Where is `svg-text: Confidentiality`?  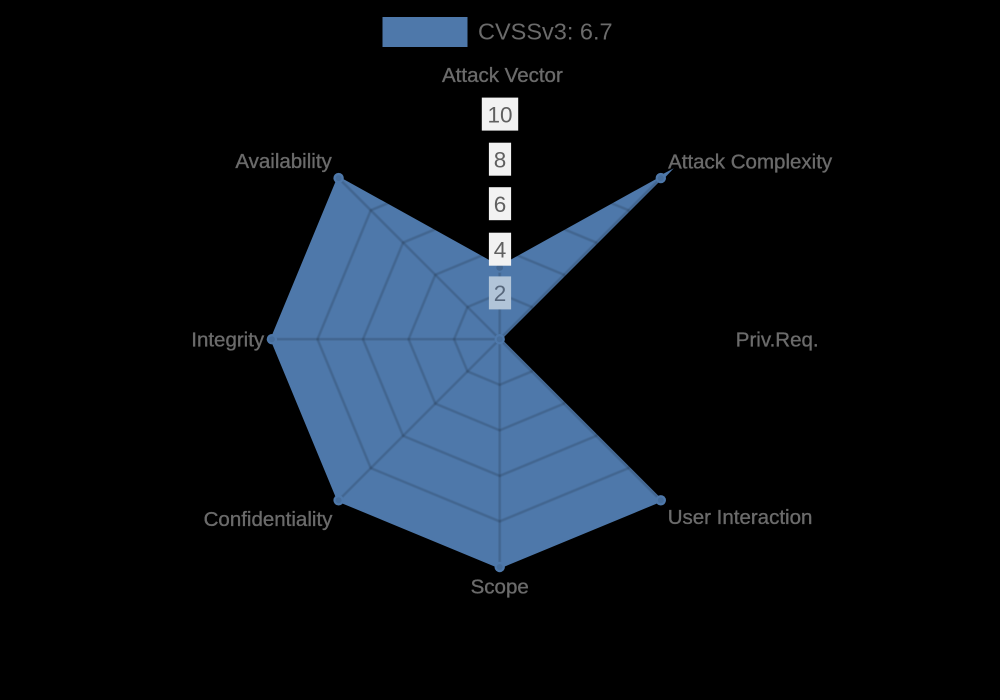
svg-text: Confidentiality is located at coordinates (269, 519).